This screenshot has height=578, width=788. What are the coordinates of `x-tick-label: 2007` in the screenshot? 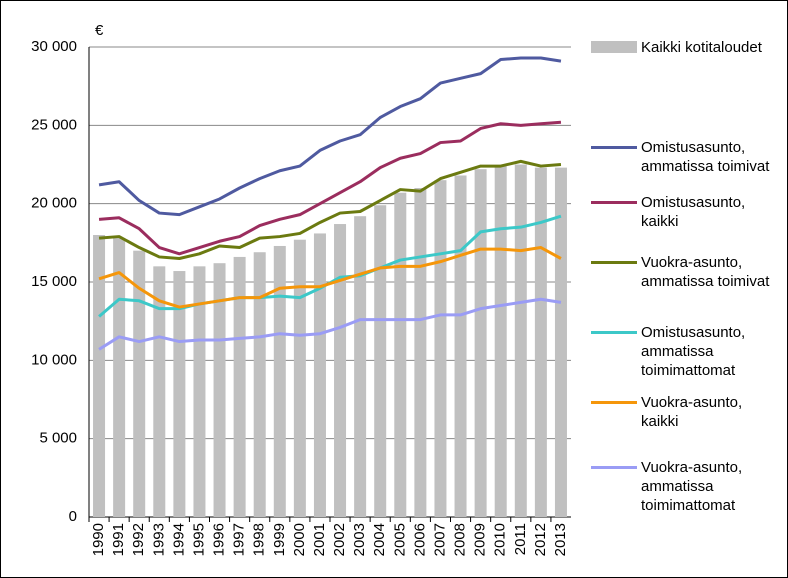 It's located at (439, 539).